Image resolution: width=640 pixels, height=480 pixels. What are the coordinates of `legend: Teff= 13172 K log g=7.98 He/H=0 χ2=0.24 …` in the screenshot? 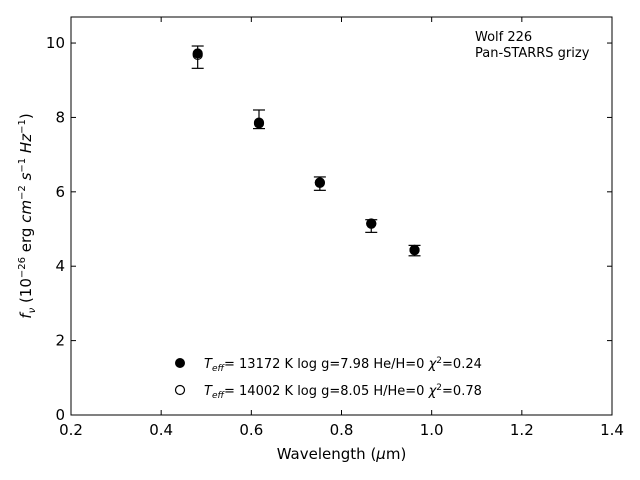 It's located at (328, 378).